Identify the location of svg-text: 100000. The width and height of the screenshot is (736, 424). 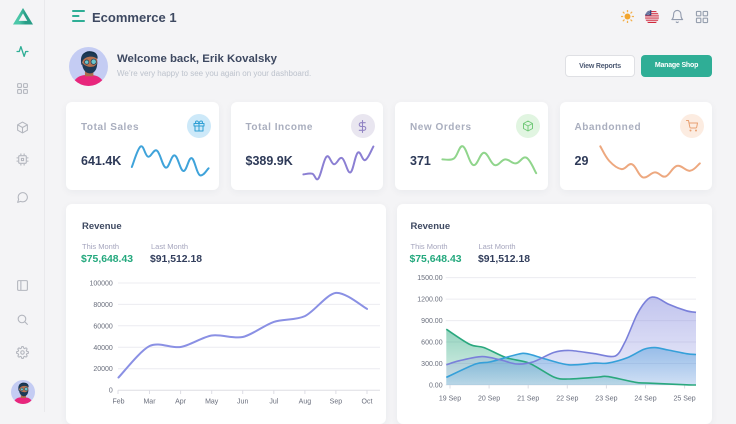
(100, 284).